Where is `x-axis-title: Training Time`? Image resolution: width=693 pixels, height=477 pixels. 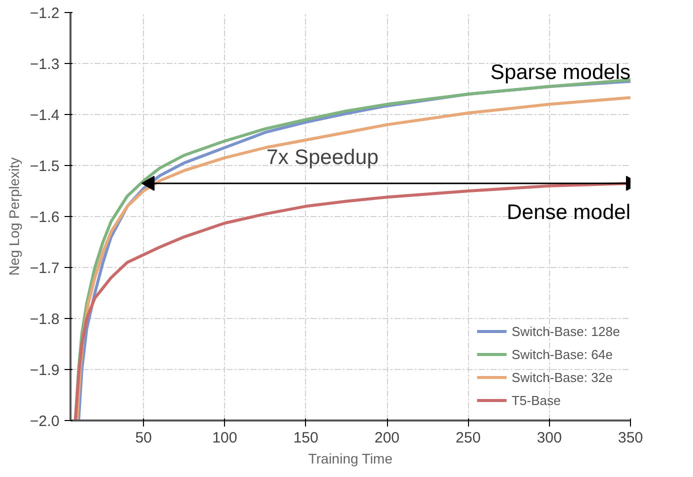
x-axis-title: Training Time is located at coordinates (350, 458).